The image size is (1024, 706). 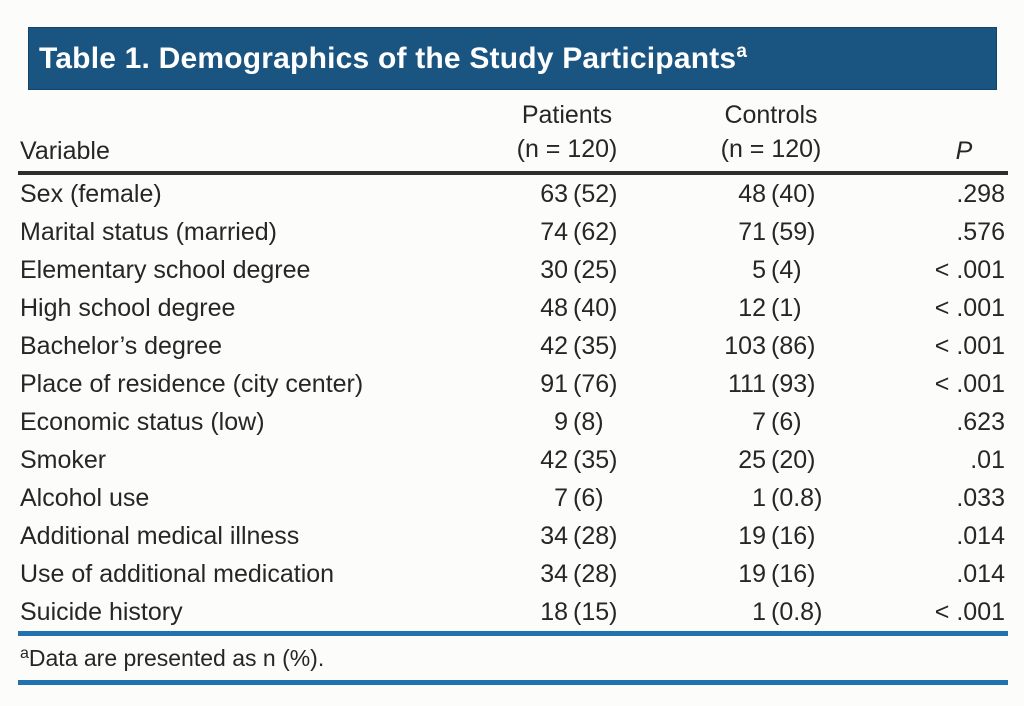 I want to click on table-row: Economic status (low) 9 (8) 7 (6) .623, so click(x=513, y=422).